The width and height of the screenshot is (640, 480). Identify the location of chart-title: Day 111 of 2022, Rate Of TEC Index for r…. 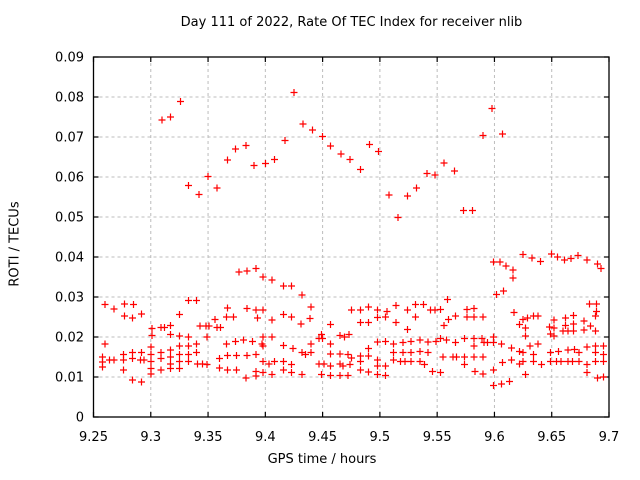
(351, 22).